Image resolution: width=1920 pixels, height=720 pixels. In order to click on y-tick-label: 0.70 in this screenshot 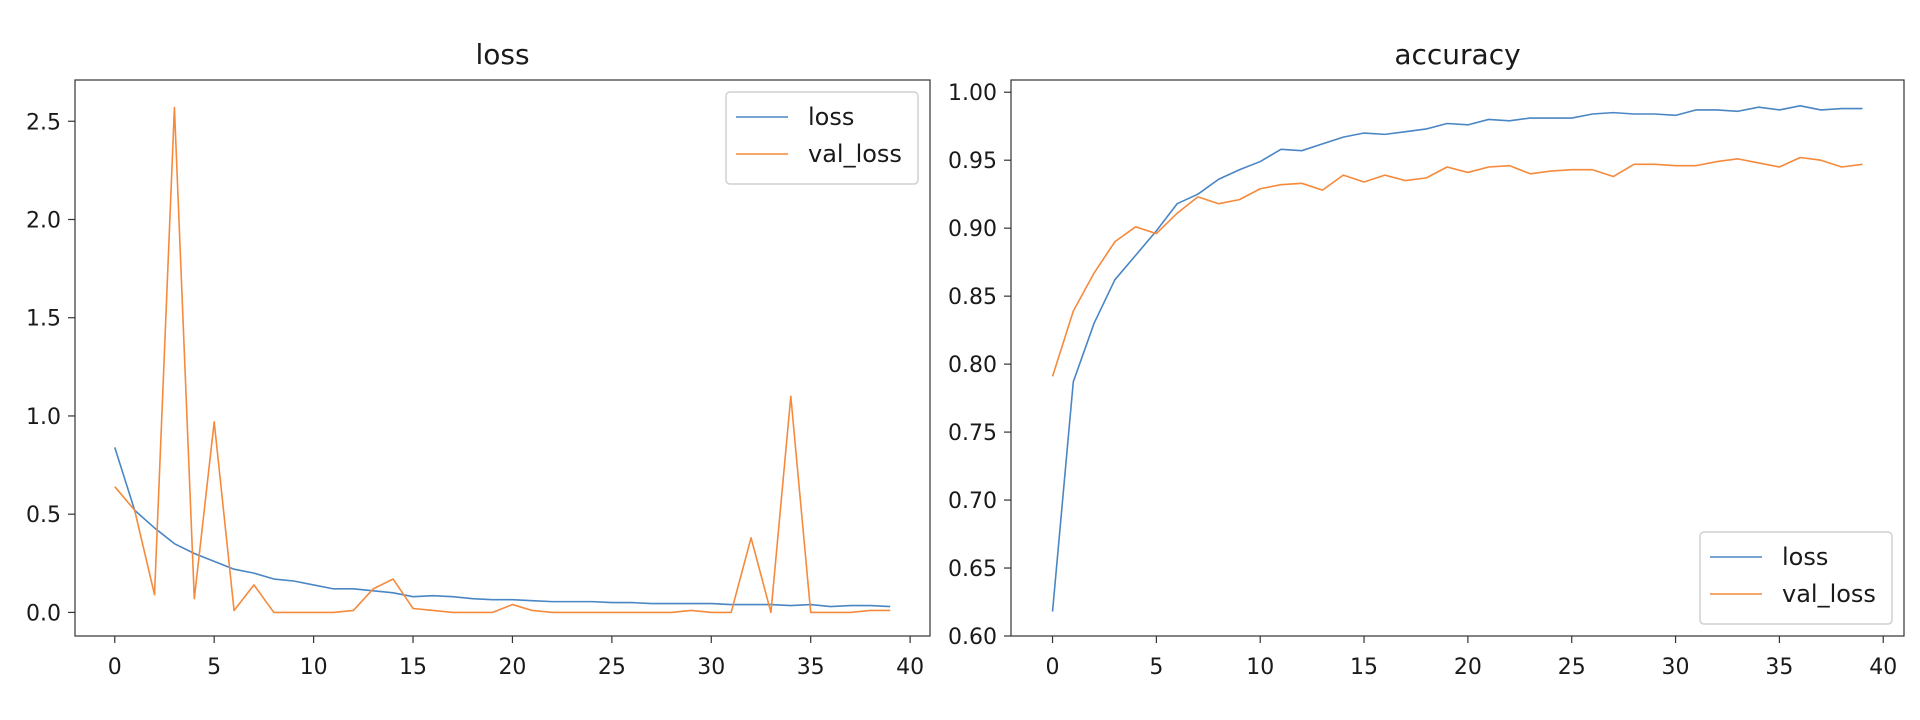, I will do `click(972, 501)`.